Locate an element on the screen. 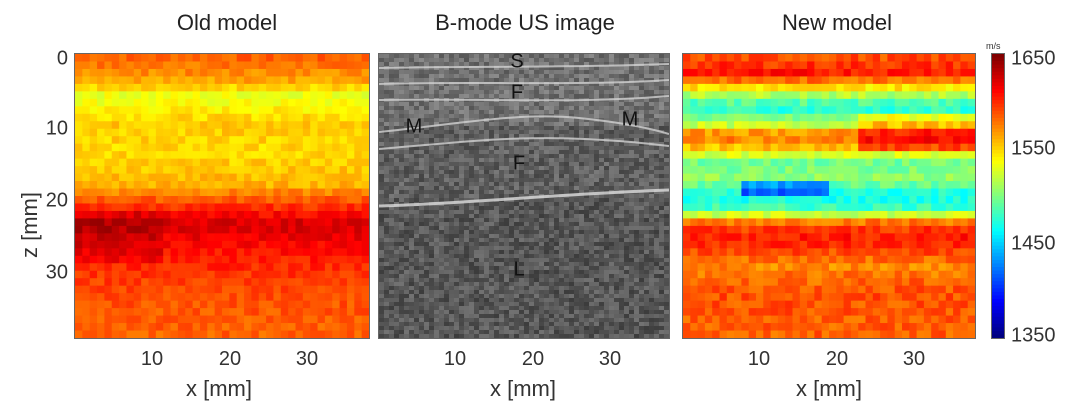  y-tick-0: 0 is located at coordinates (62, 58).